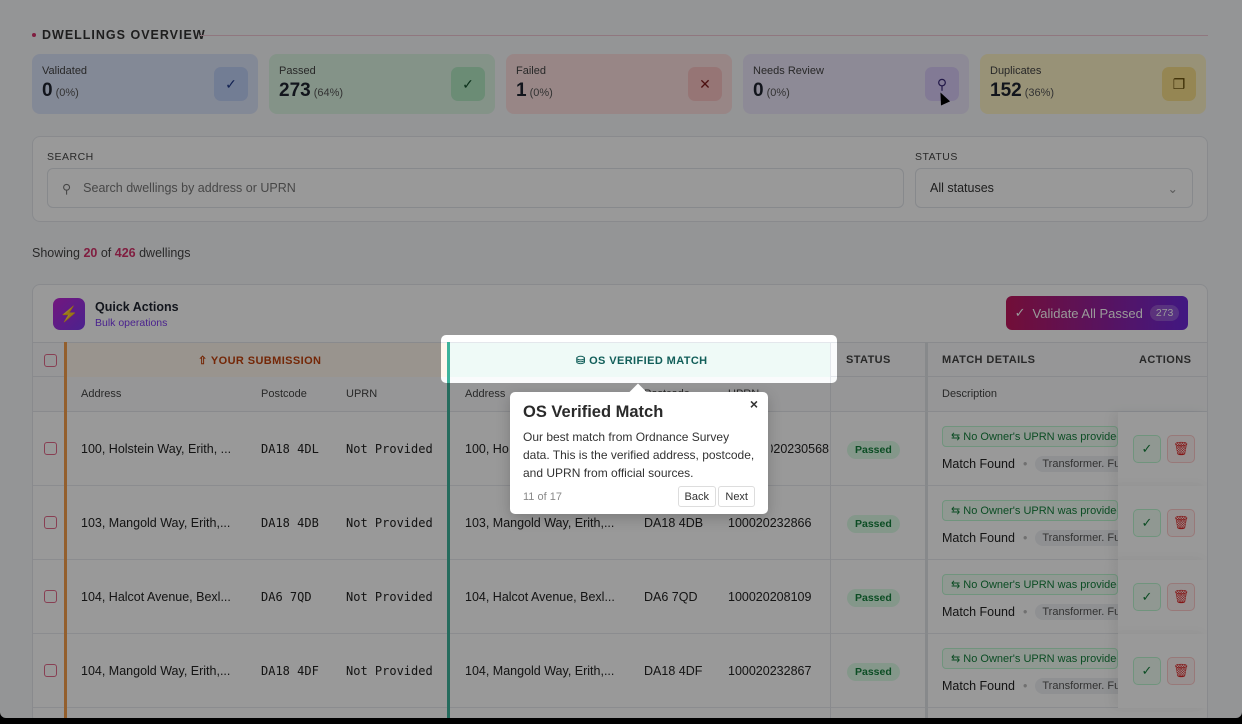 This screenshot has height=724, width=1242. I want to click on select-all-checkbox, so click(50, 360).